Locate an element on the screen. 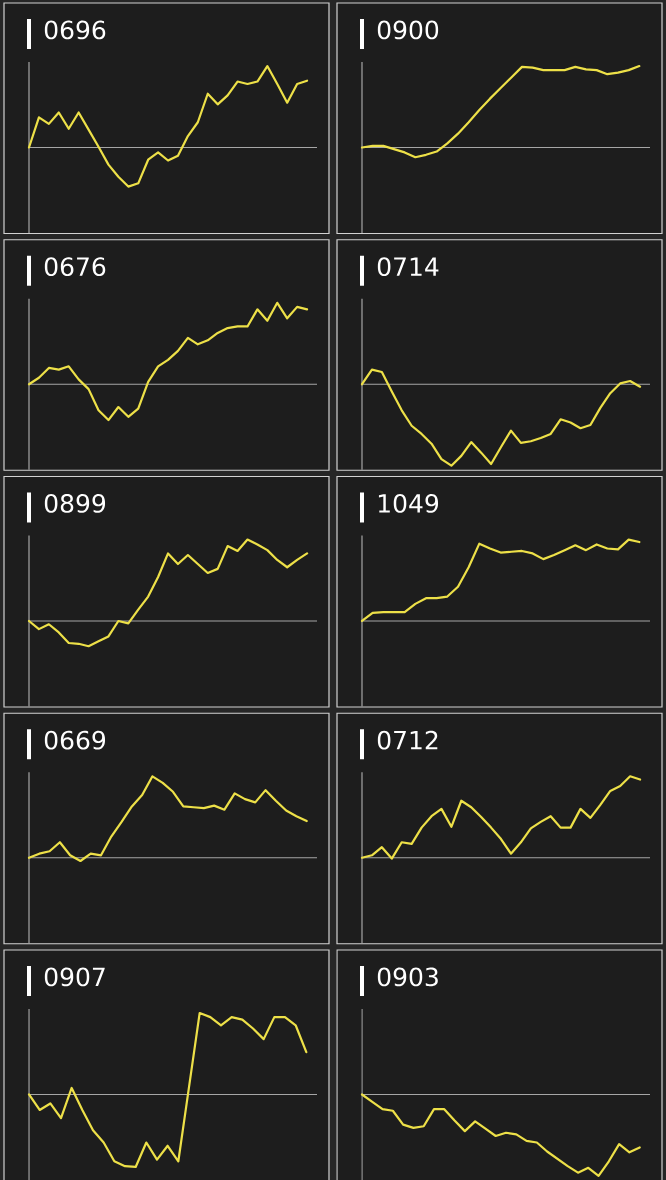 This screenshot has width=666, height=1180. chart-title: 0696 is located at coordinates (75, 30).